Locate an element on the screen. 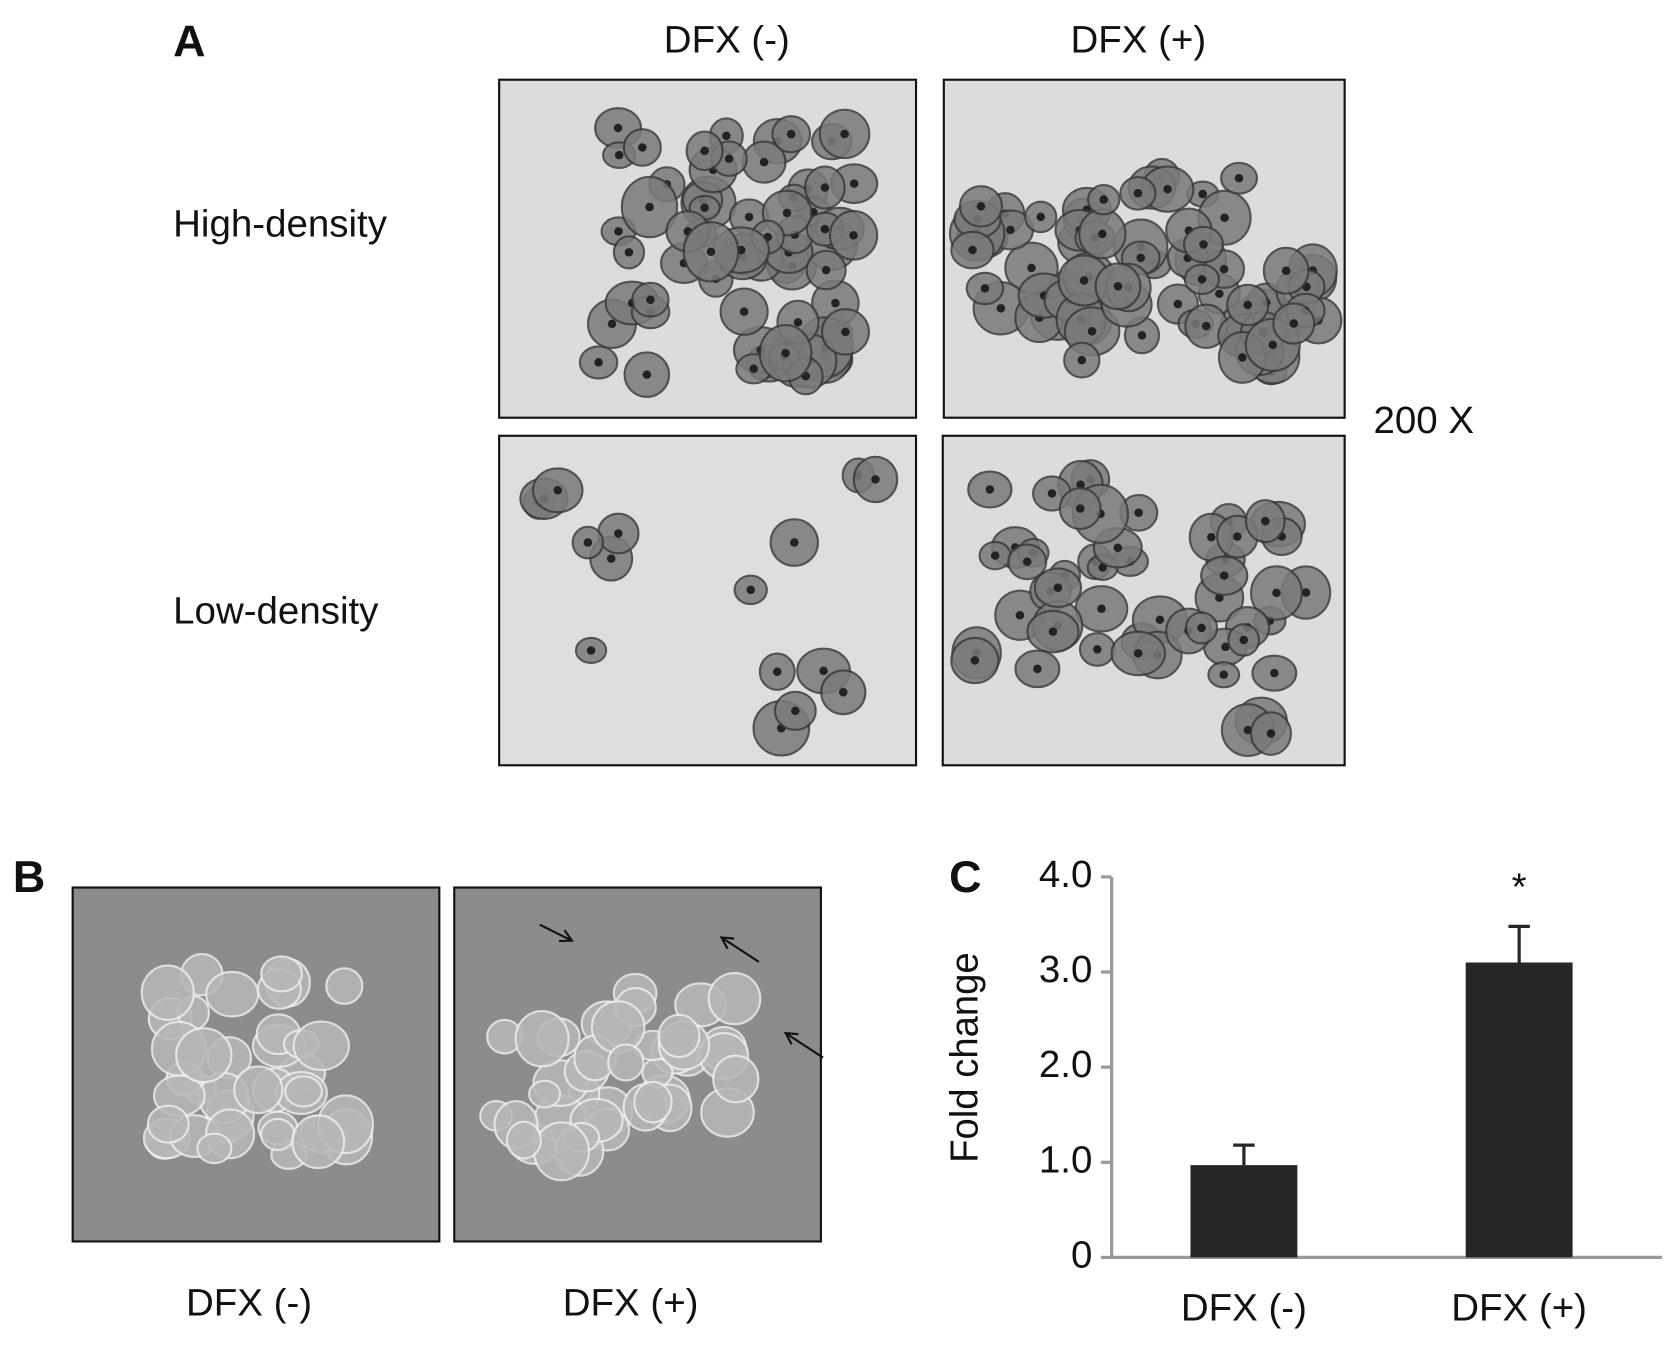 Image resolution: width=1676 pixels, height=1352 pixels. column-label: DFX (+) is located at coordinates (1139, 40).